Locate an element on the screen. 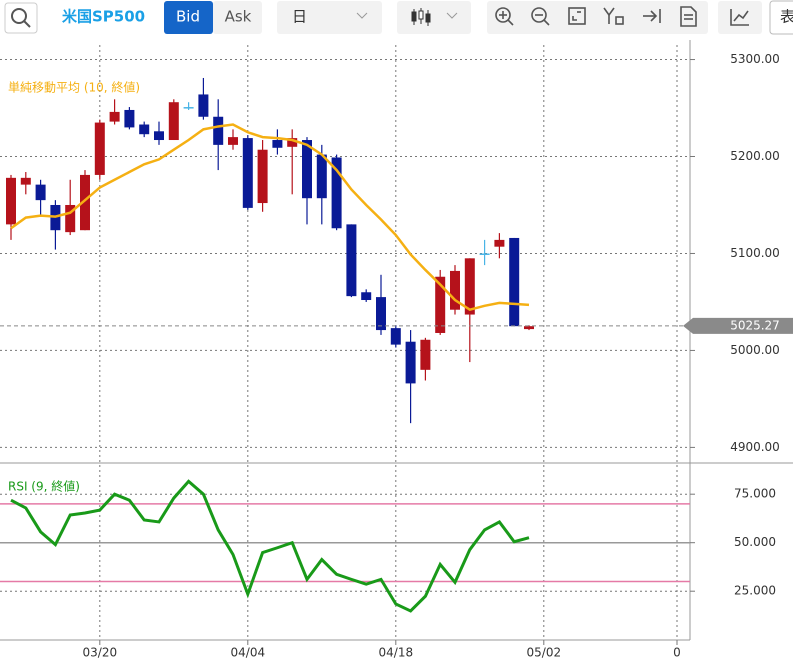 The width and height of the screenshot is (793, 672). fit-button is located at coordinates (577, 16).